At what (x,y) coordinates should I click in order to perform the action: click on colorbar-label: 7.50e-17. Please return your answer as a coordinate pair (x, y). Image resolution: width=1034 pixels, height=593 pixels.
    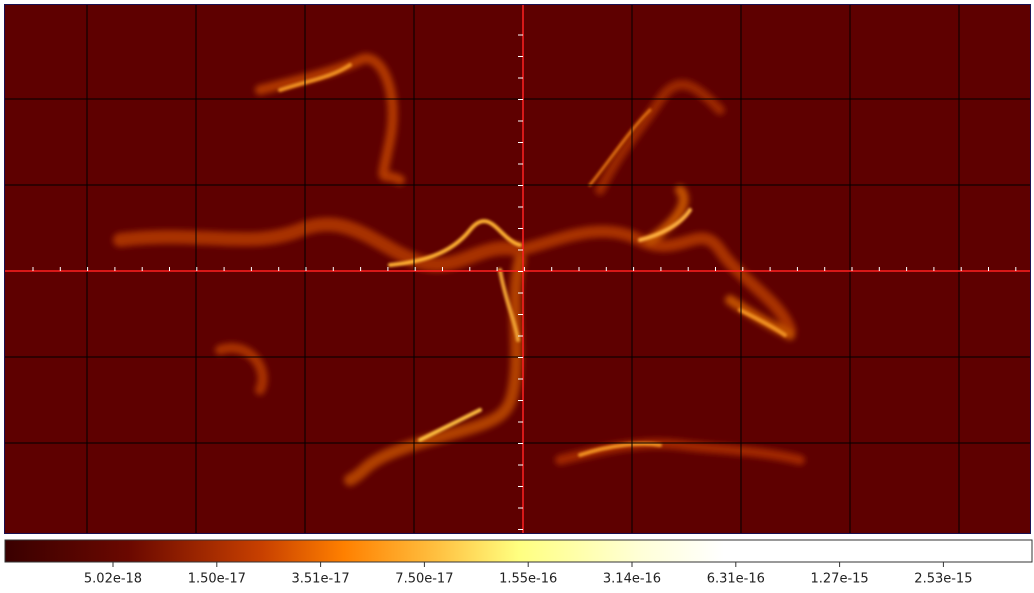
    Looking at the image, I should click on (424, 579).